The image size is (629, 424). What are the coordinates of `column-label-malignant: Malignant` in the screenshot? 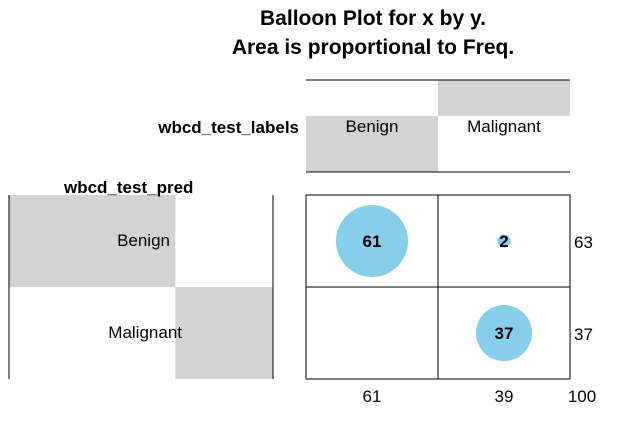 It's located at (504, 126).